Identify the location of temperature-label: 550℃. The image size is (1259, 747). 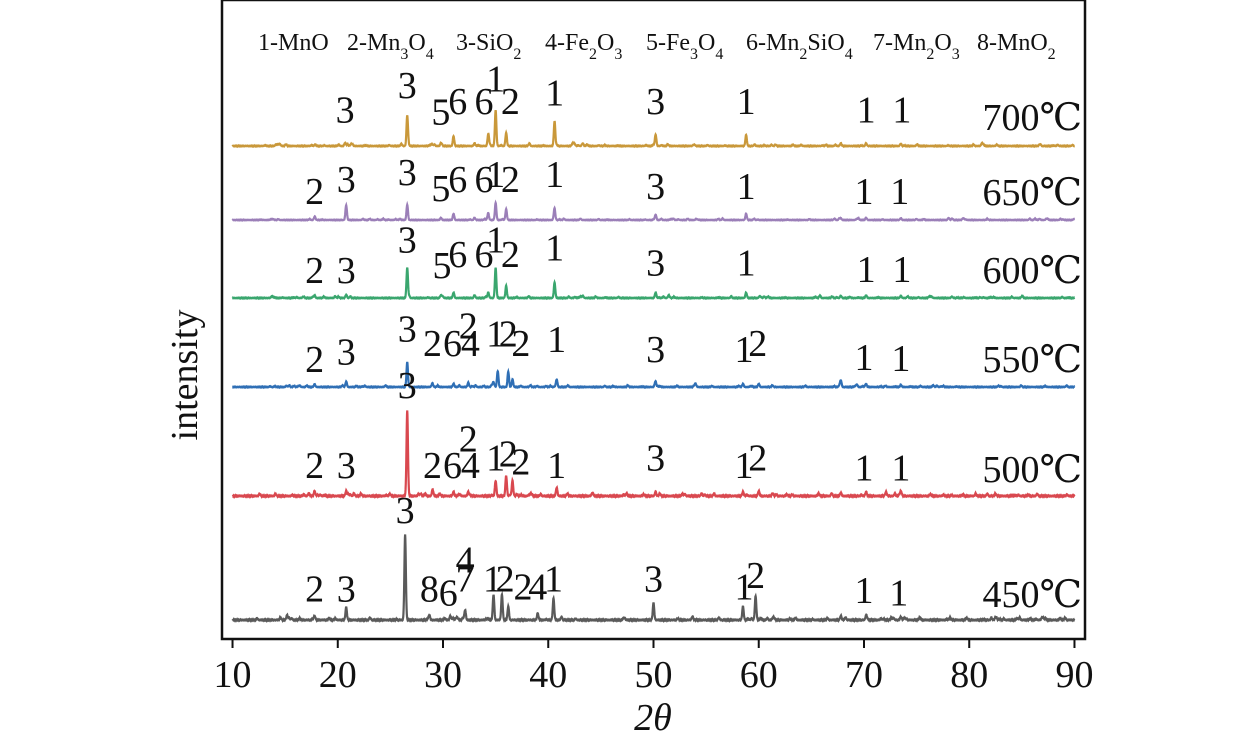
(1032, 360).